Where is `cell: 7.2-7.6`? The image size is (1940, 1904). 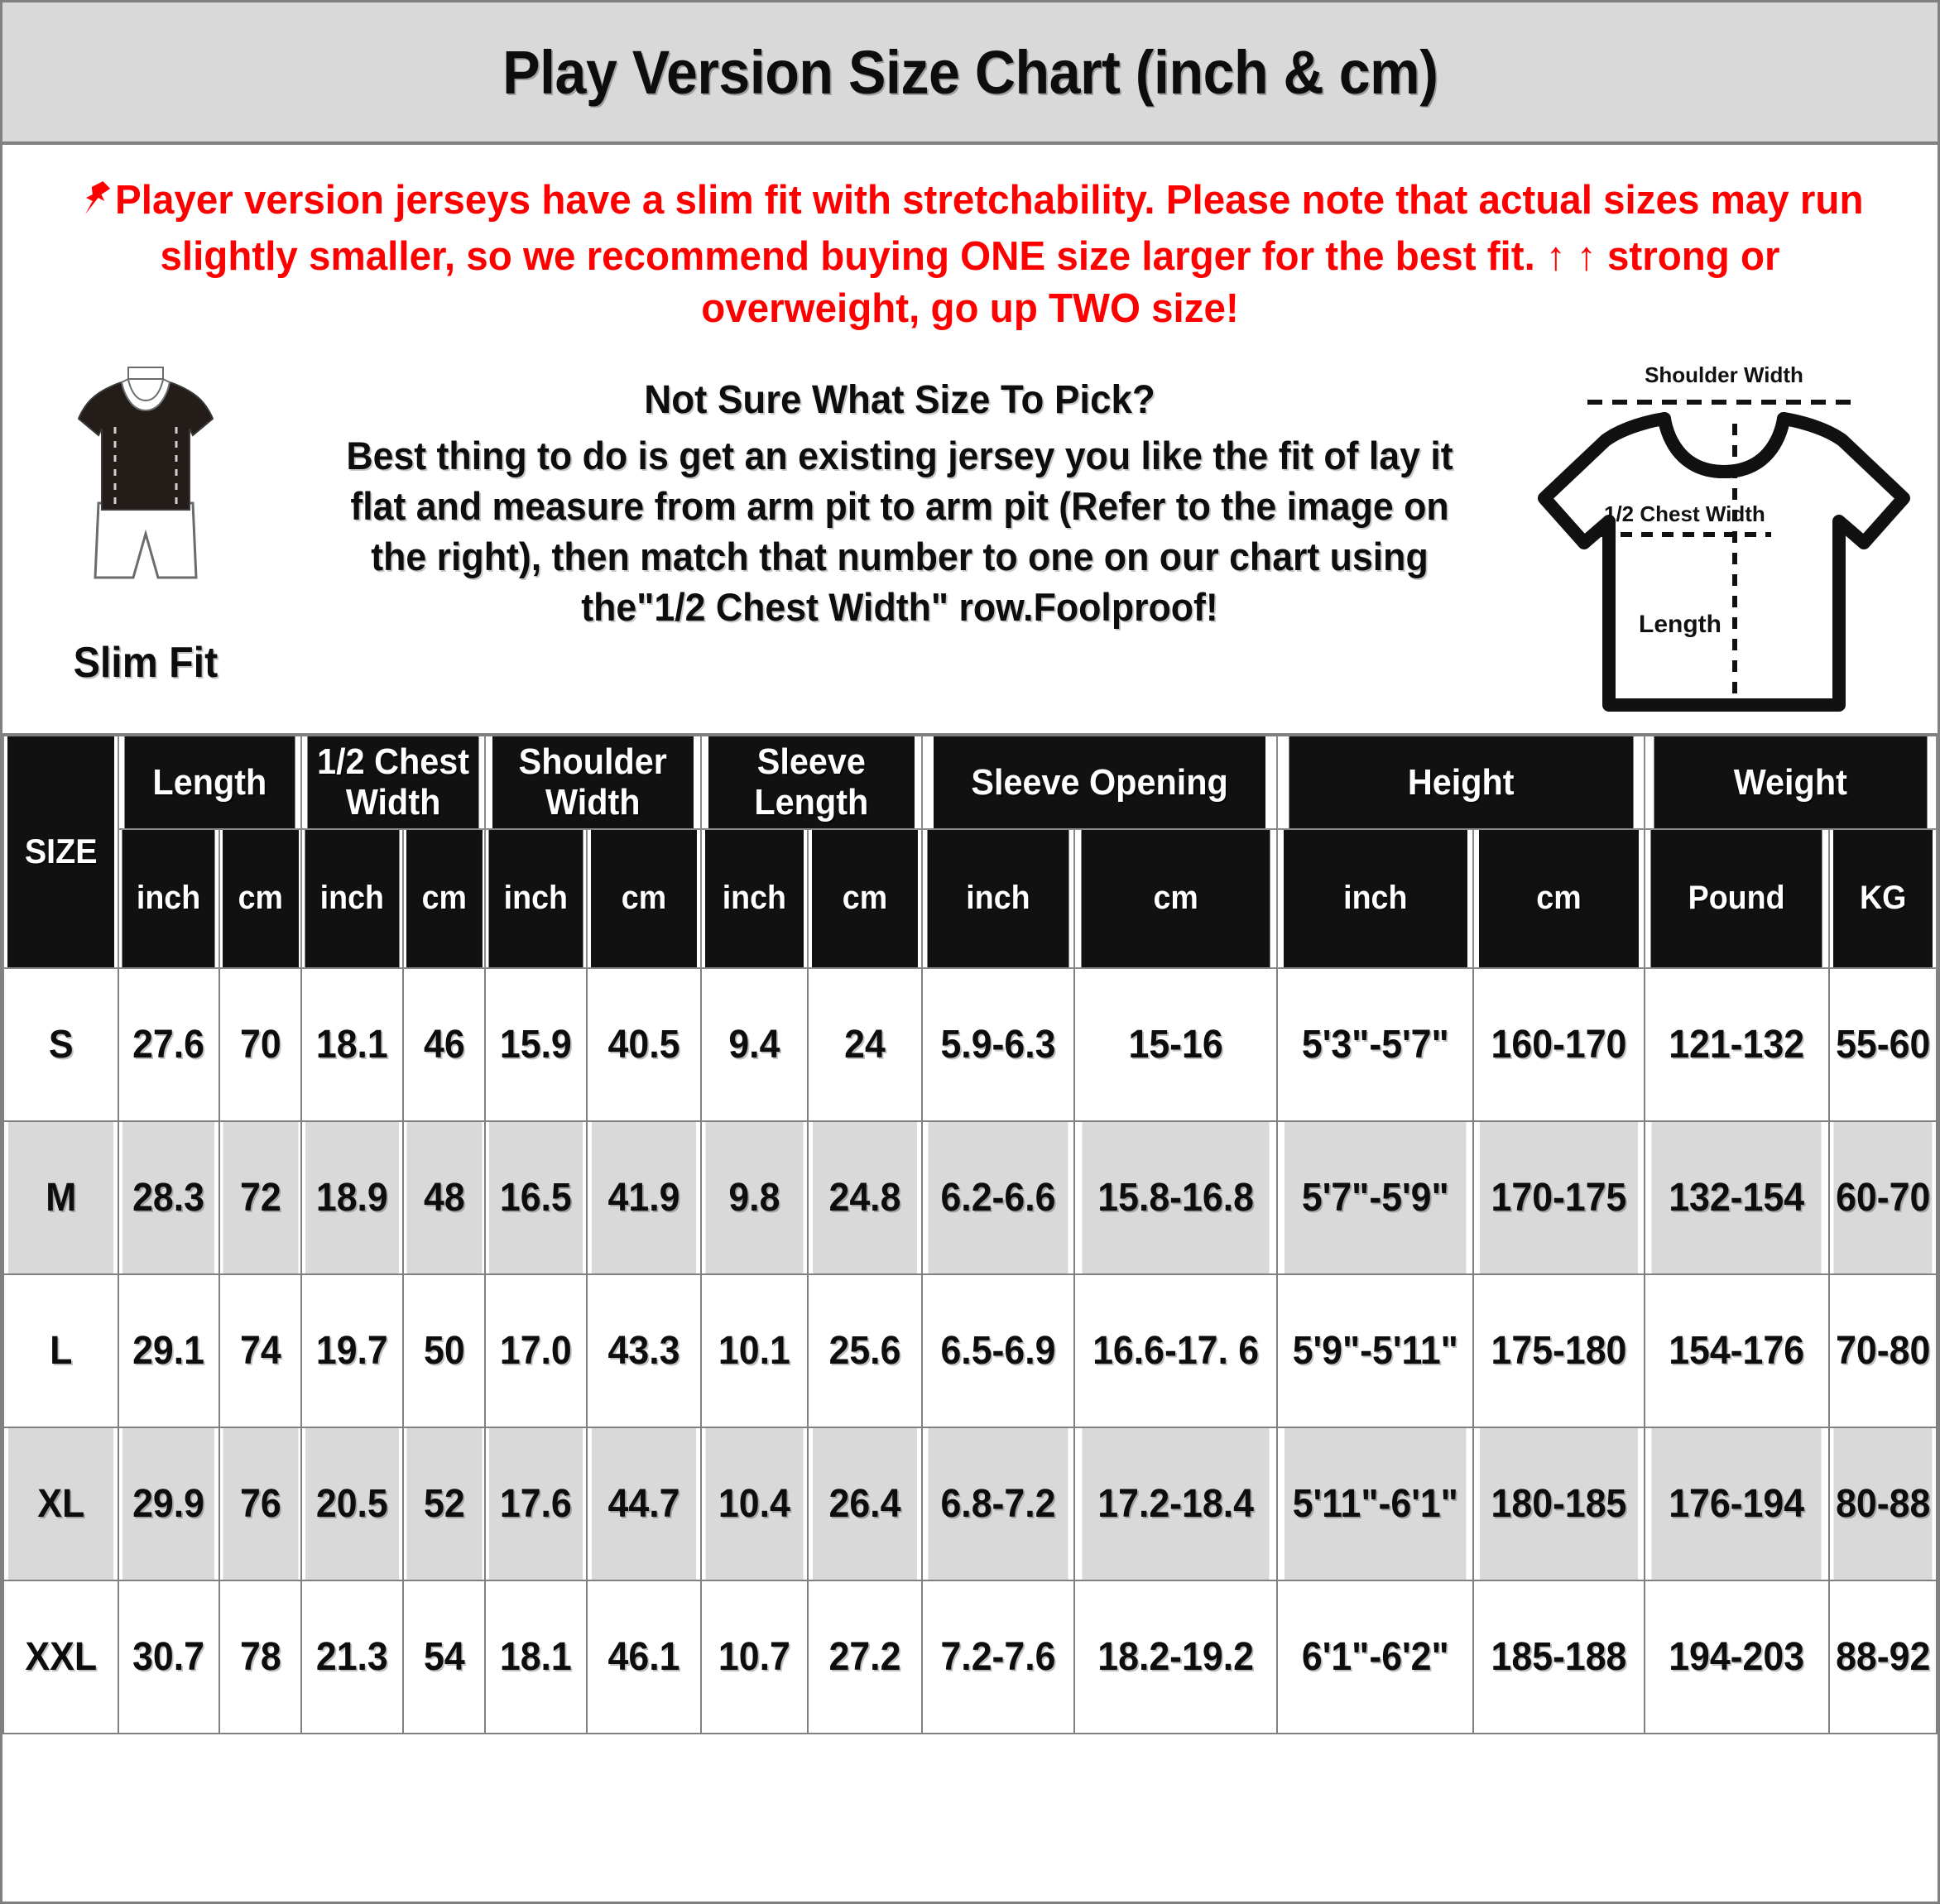 cell: 7.2-7.6 is located at coordinates (998, 1656).